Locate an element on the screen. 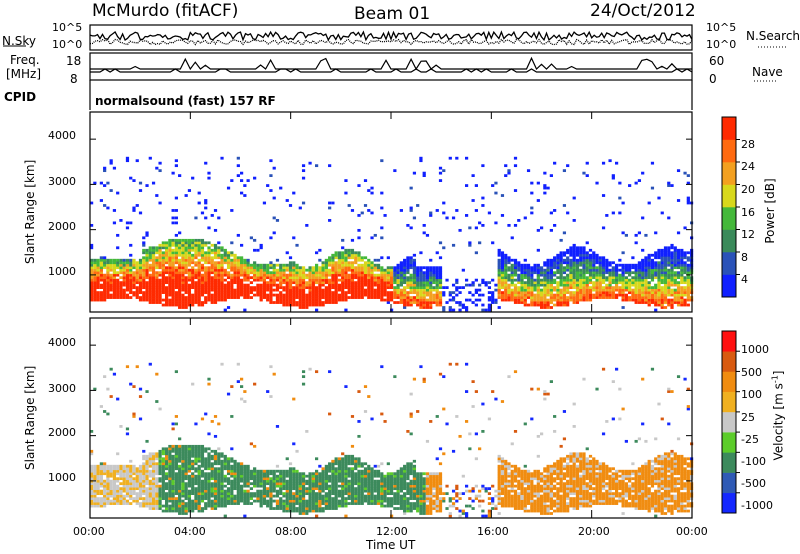  power-ytick-4000: 4000 is located at coordinates (62, 135).